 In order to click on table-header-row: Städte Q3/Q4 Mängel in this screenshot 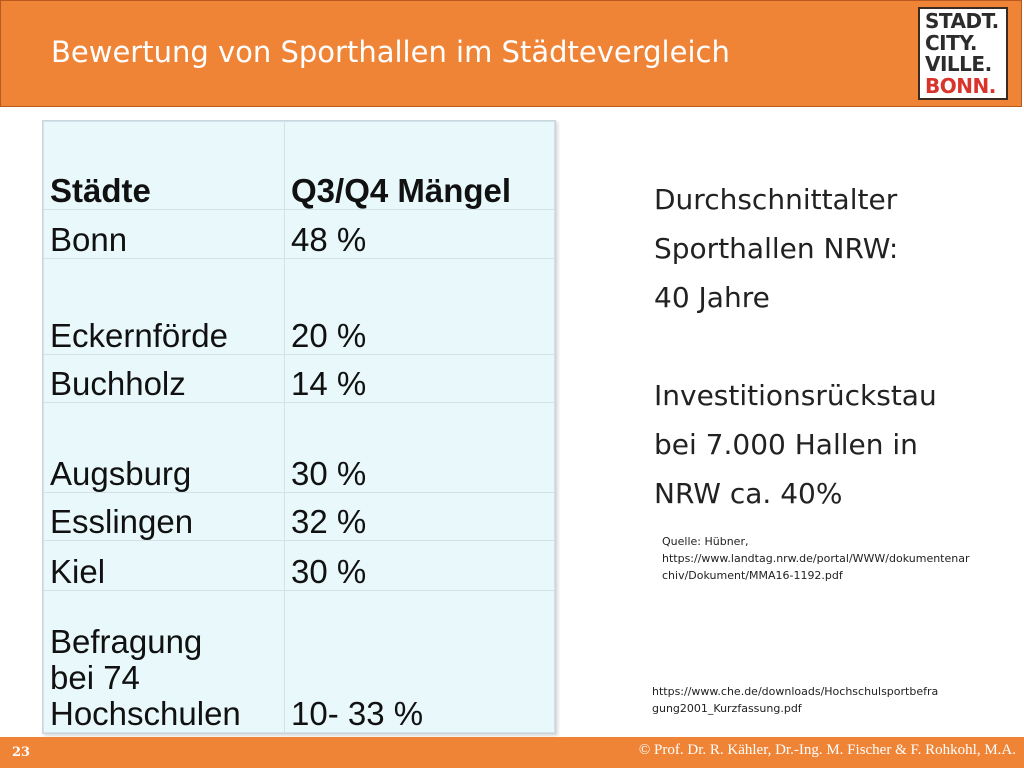, I will do `click(299, 165)`.